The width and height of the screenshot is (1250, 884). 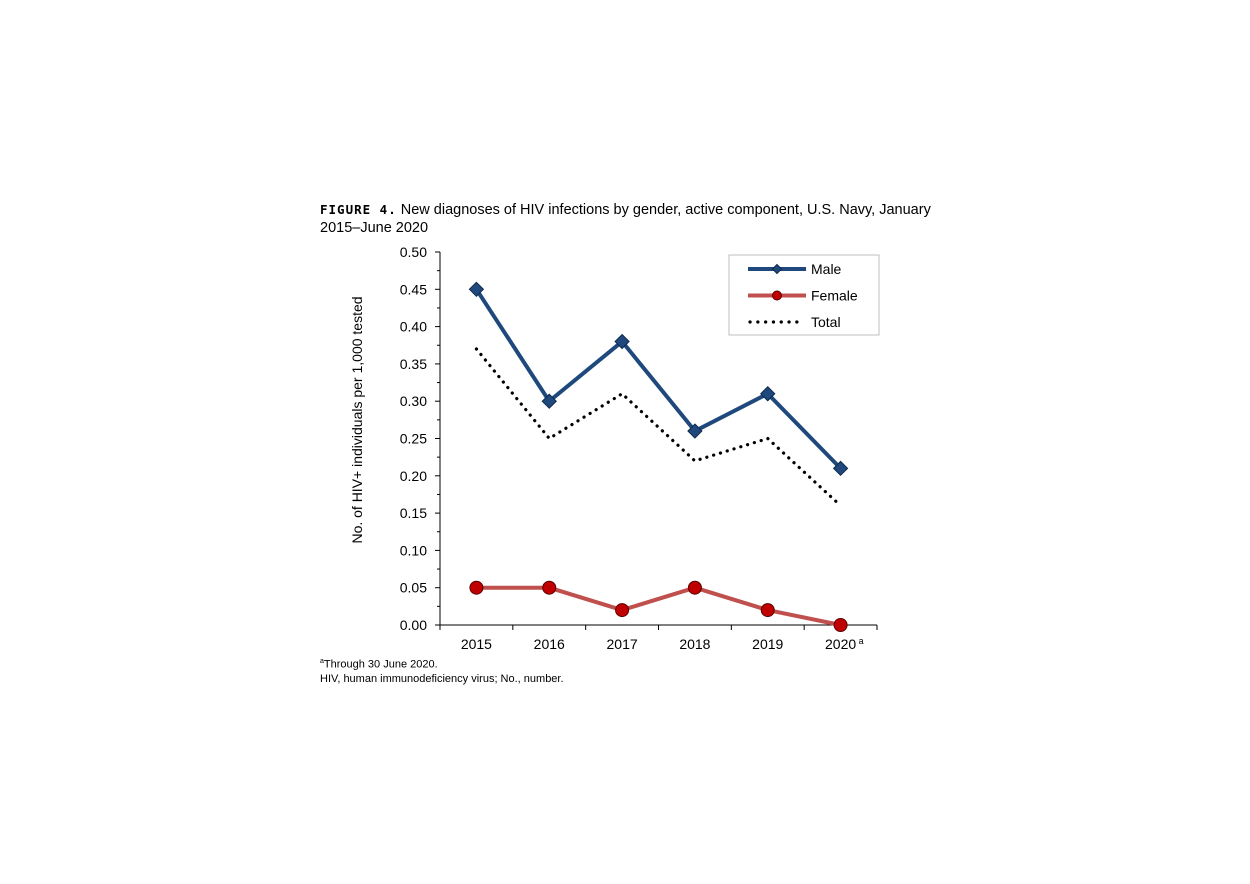 I want to click on y-tick-label: 0.10, so click(x=413, y=550).